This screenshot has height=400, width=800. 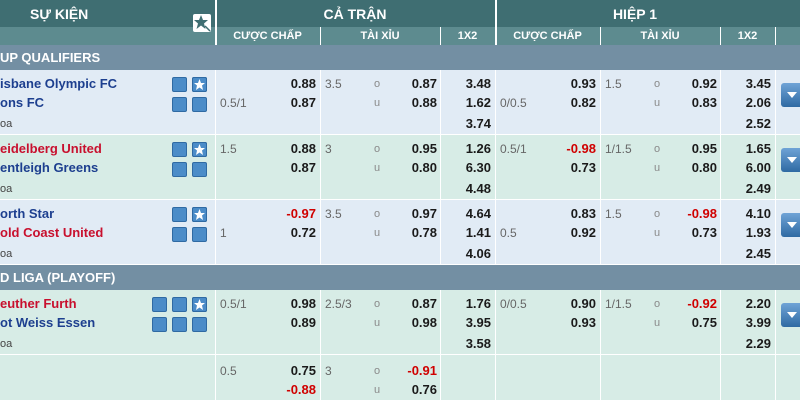 I want to click on away-team: ons FC, so click(x=22, y=102).